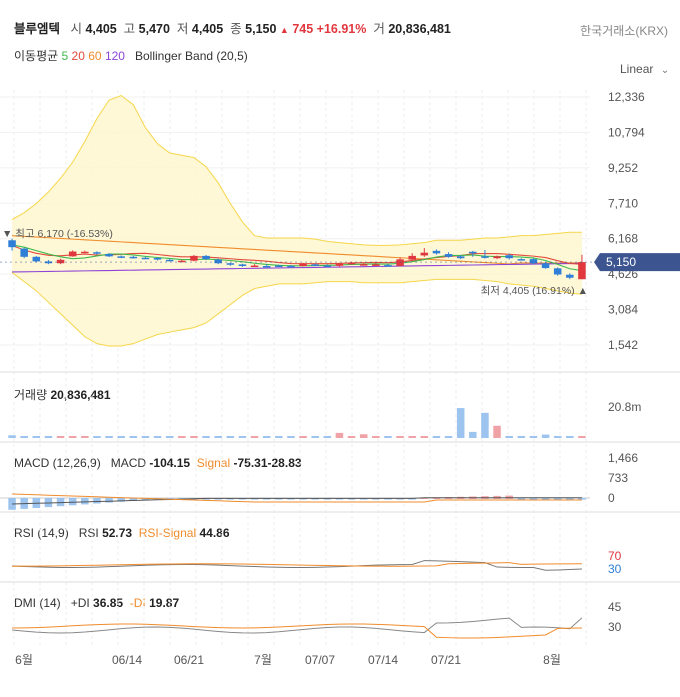 This screenshot has height=697, width=680. I want to click on volume-pane-title: 거래량, so click(31, 395).